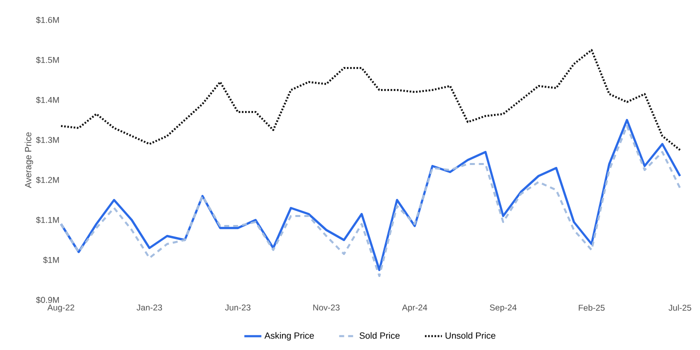  What do you see at coordinates (47, 300) in the screenshot?
I see `y-tick-label: $0.9M` at bounding box center [47, 300].